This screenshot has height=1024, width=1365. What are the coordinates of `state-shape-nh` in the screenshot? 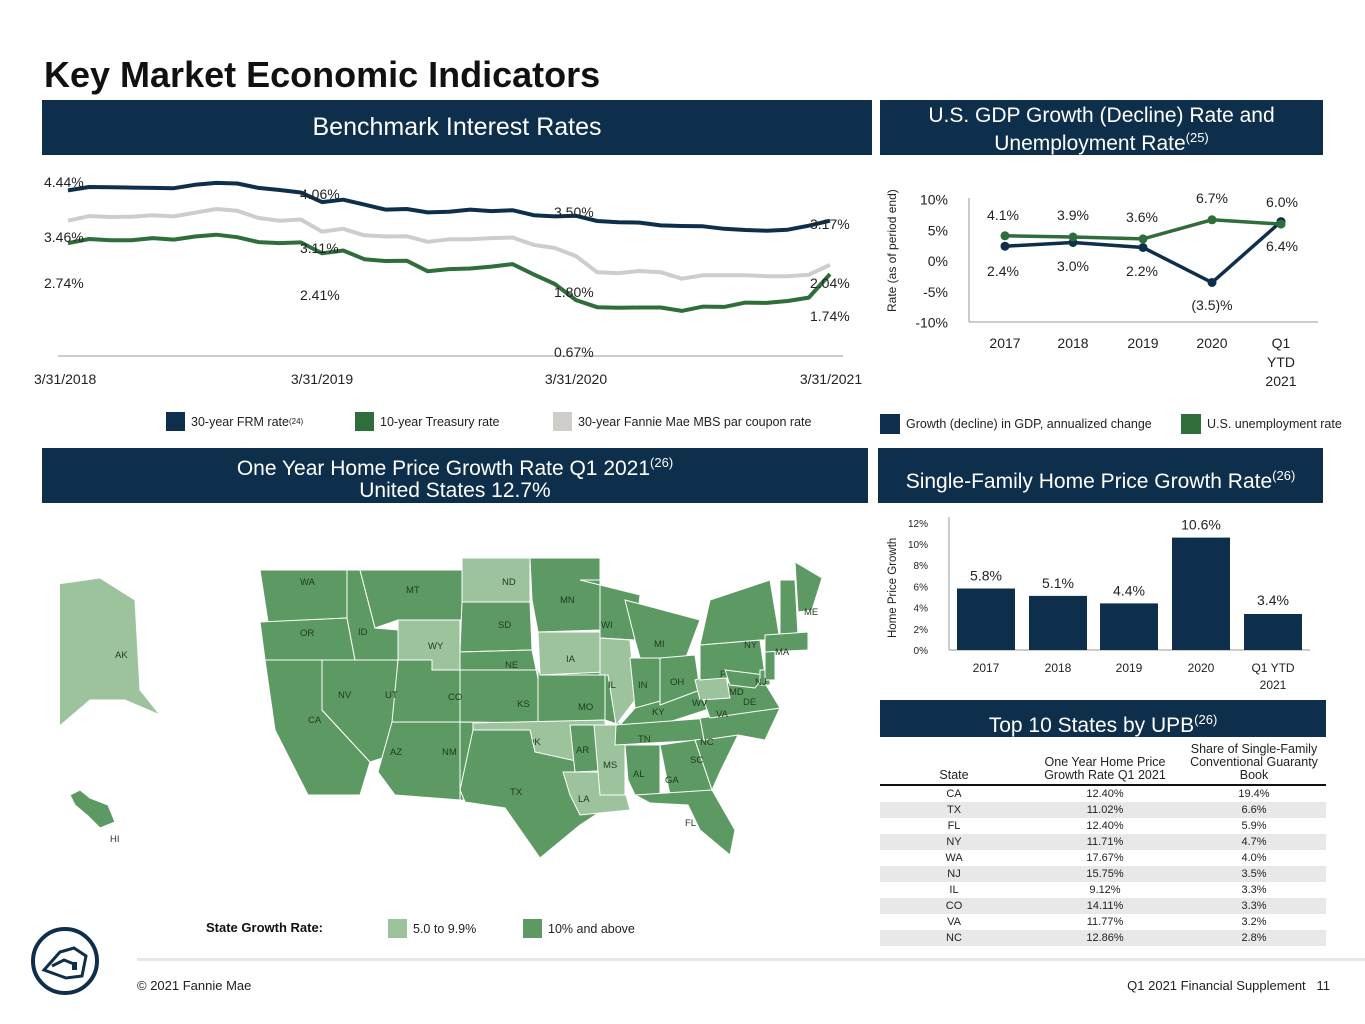 It's located at (789, 607).